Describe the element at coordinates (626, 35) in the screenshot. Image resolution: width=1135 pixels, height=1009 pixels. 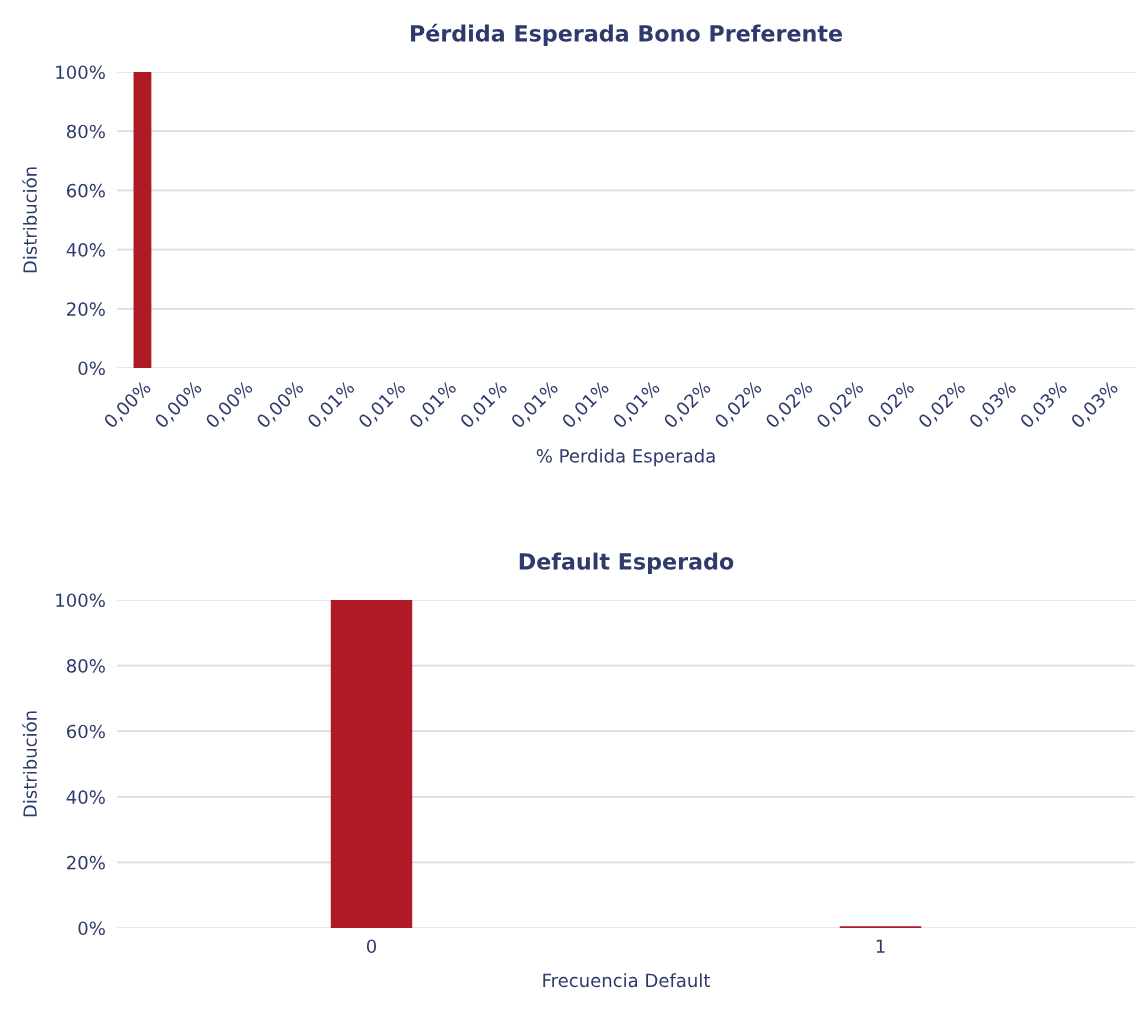
I see `chart-title: Pérdida Esperada Bono Preferente` at that location.